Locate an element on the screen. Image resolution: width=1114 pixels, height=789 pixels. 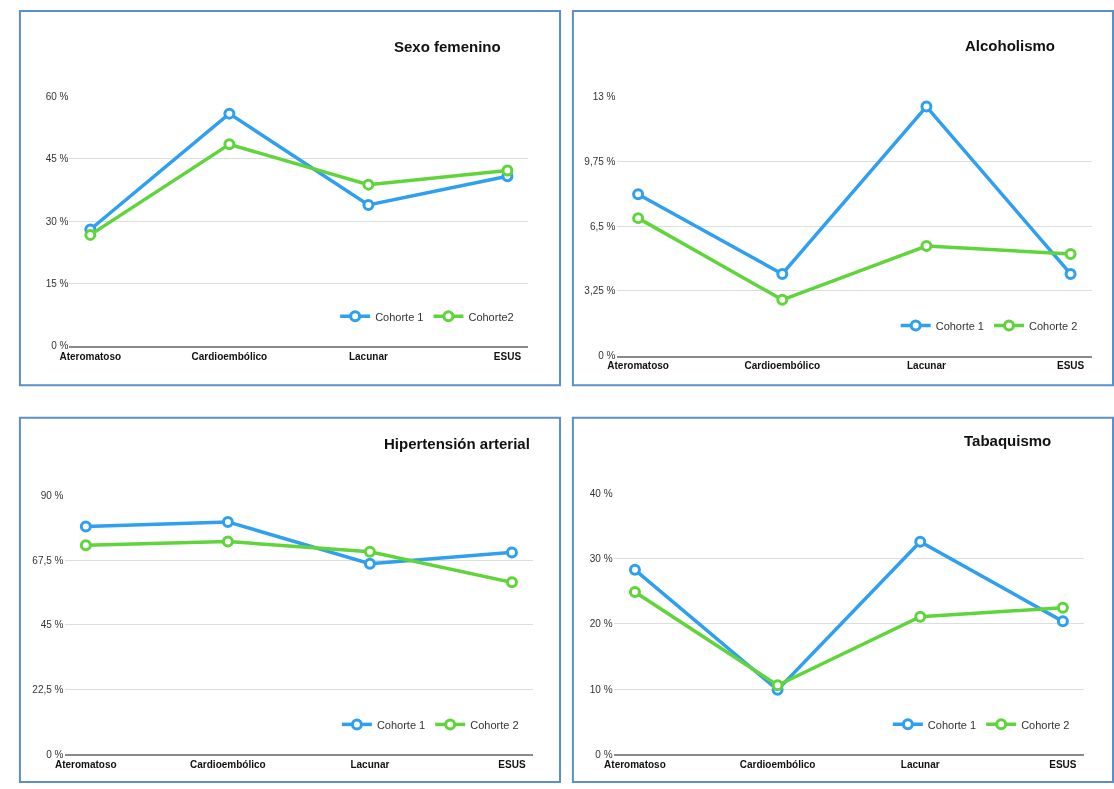
y-tick-label: 90 % is located at coordinates (52, 495).